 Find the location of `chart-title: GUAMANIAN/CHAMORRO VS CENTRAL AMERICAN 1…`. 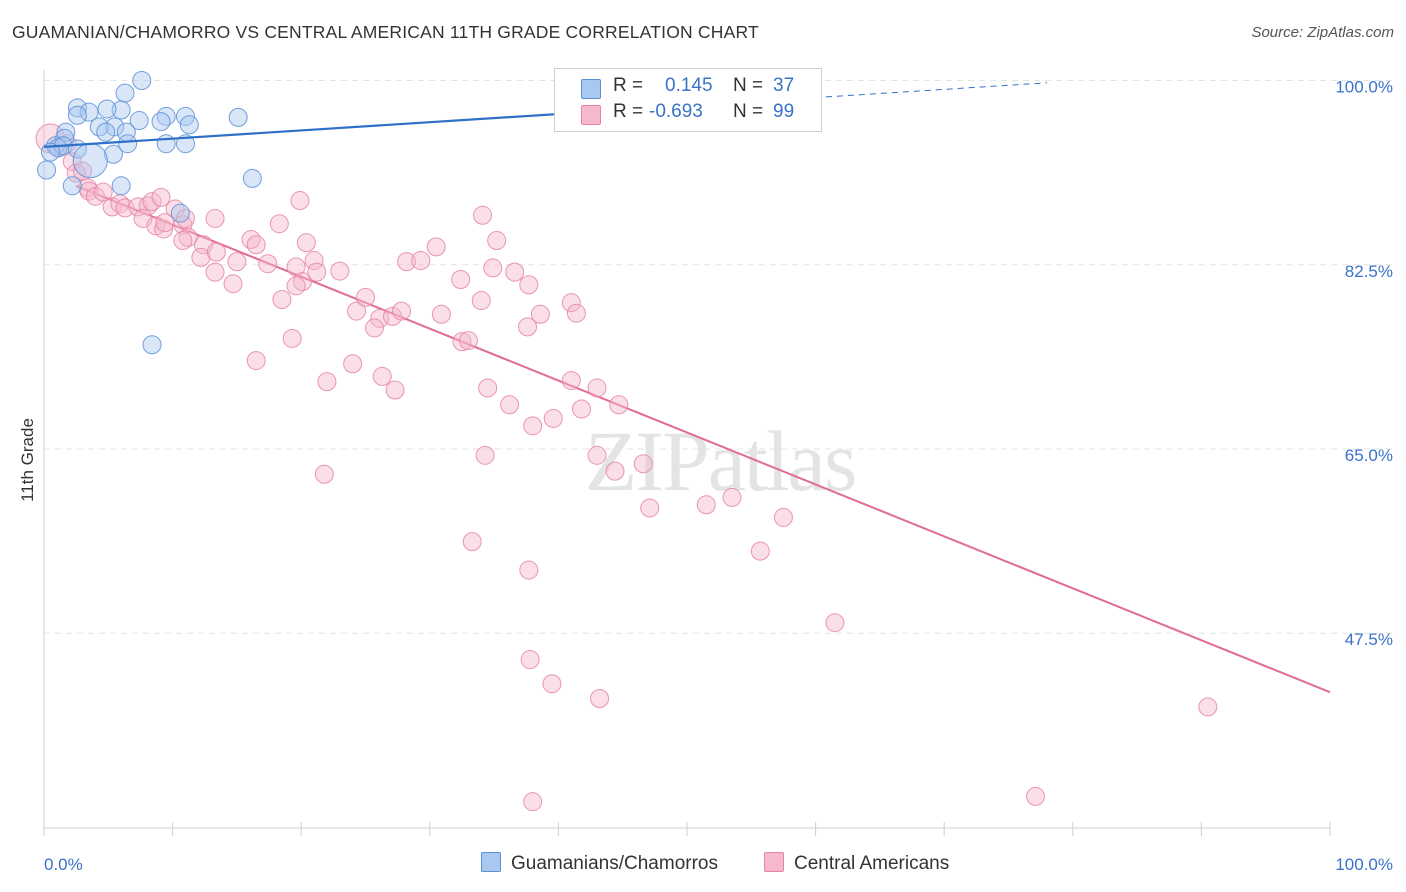

chart-title: GUAMANIAN/CHAMORRO VS CENTRAL AMERICAN 1… is located at coordinates (385, 32).